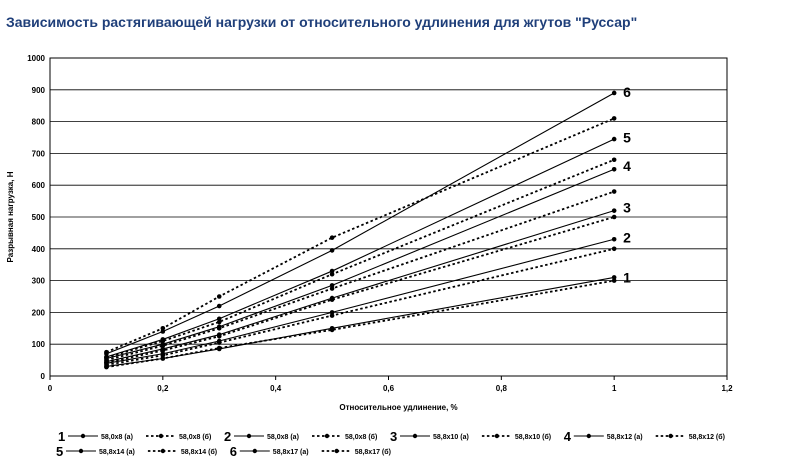 The height and width of the screenshot is (470, 801). What do you see at coordinates (39, 122) in the screenshot?
I see `y-tick-label: 800` at bounding box center [39, 122].